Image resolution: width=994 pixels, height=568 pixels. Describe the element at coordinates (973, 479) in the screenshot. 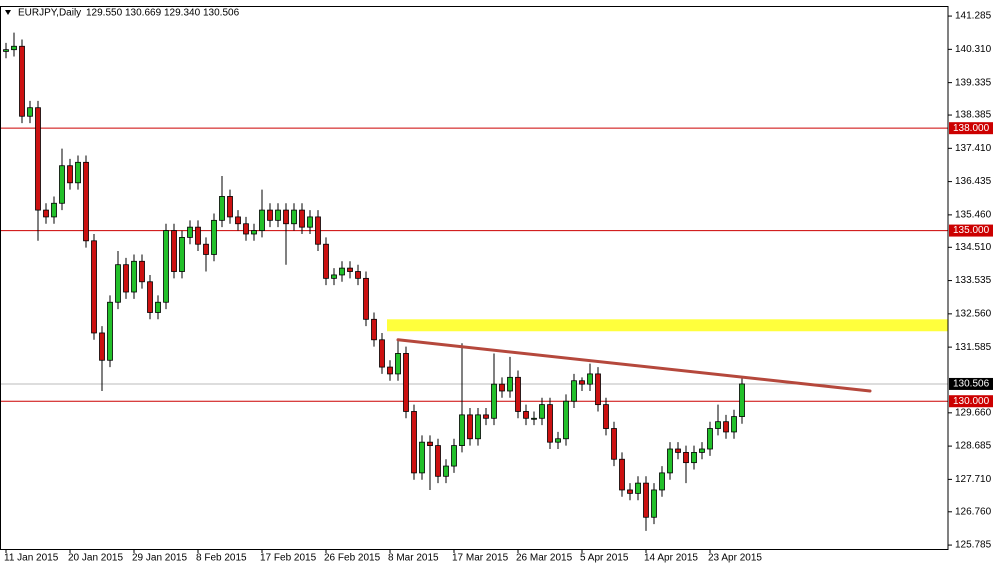

I see `y-tick-label: 127.710` at that location.